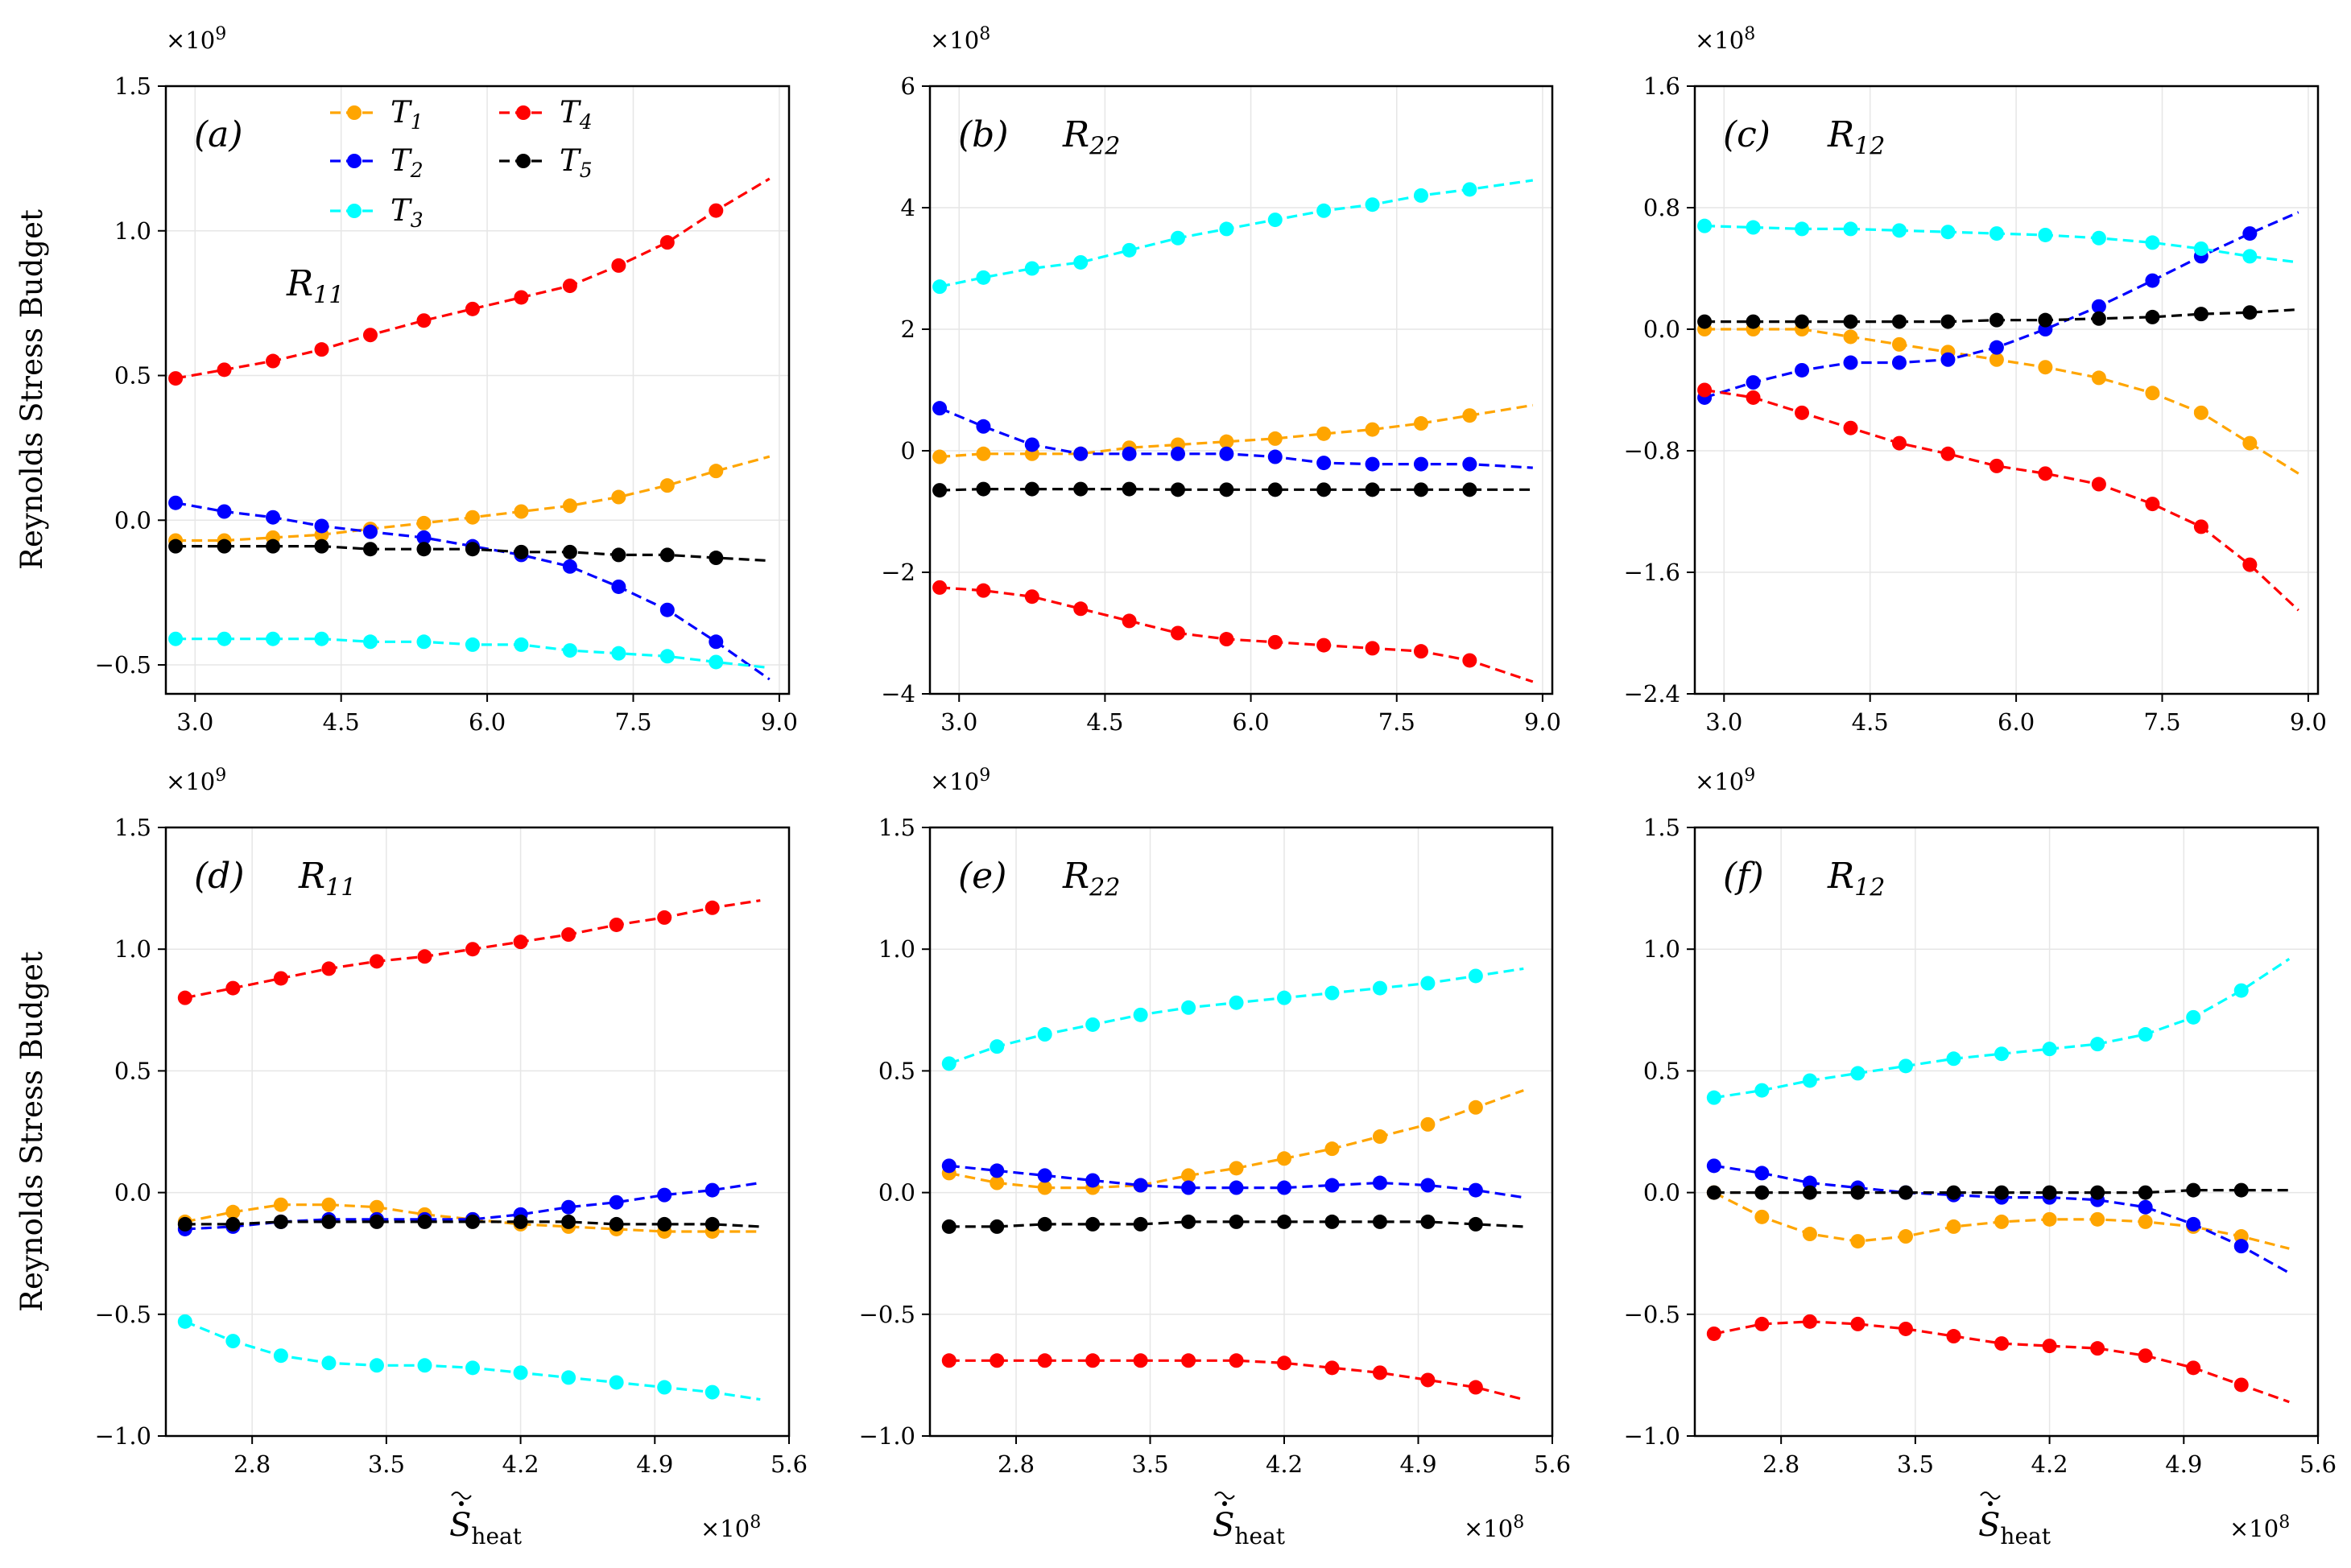  Describe the element at coordinates (1652, 572) in the screenshot. I see `y-tick-label: −1.6` at that location.